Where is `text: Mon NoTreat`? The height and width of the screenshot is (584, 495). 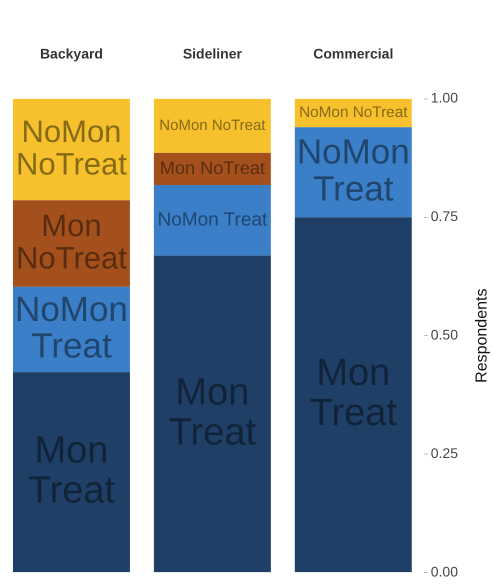 text: Mon NoTreat is located at coordinates (213, 168).